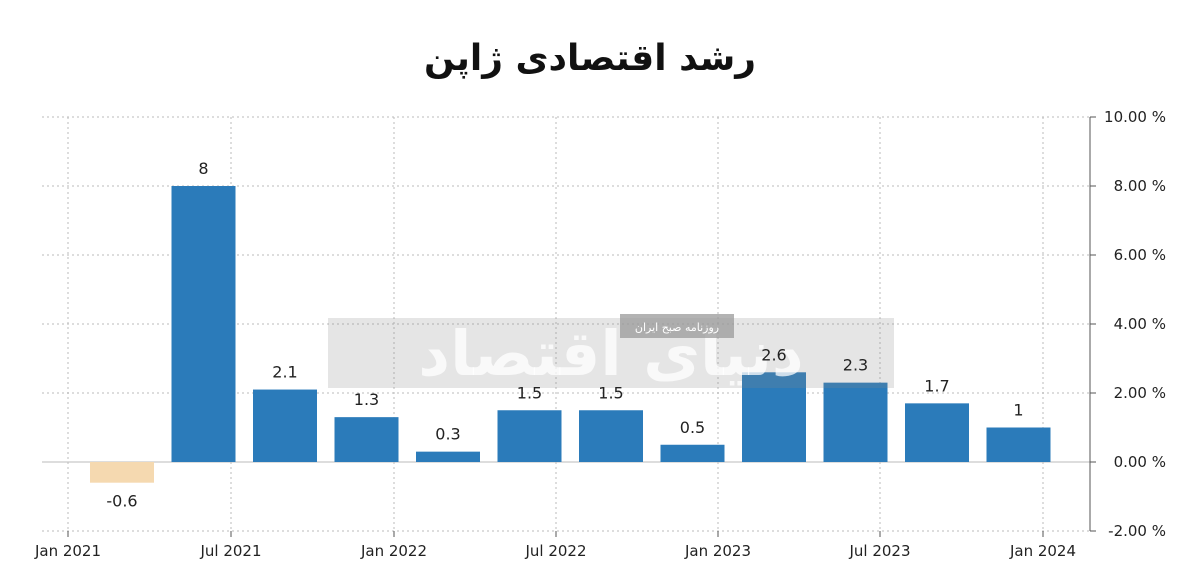 This screenshot has width=1200, height=576. What do you see at coordinates (936, 385) in the screenshot?
I see `bar-value-label: 1.7` at bounding box center [936, 385].